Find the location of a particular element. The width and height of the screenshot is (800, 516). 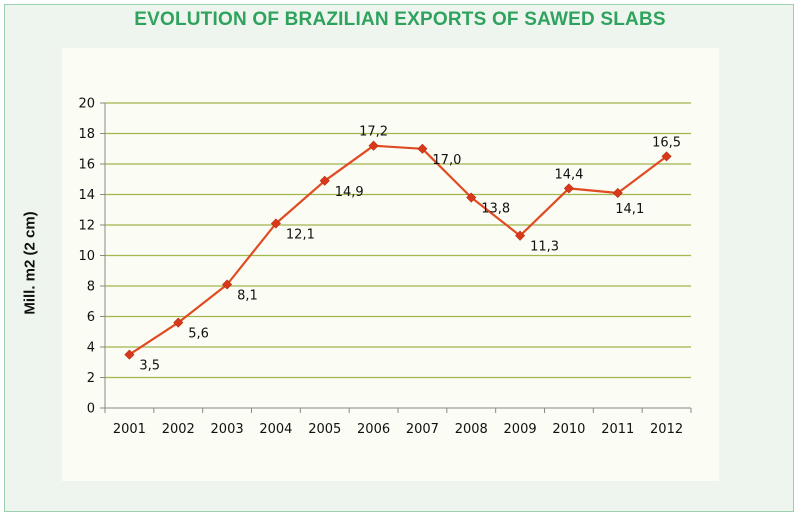

x-tick-label: 2003 is located at coordinates (227, 429).